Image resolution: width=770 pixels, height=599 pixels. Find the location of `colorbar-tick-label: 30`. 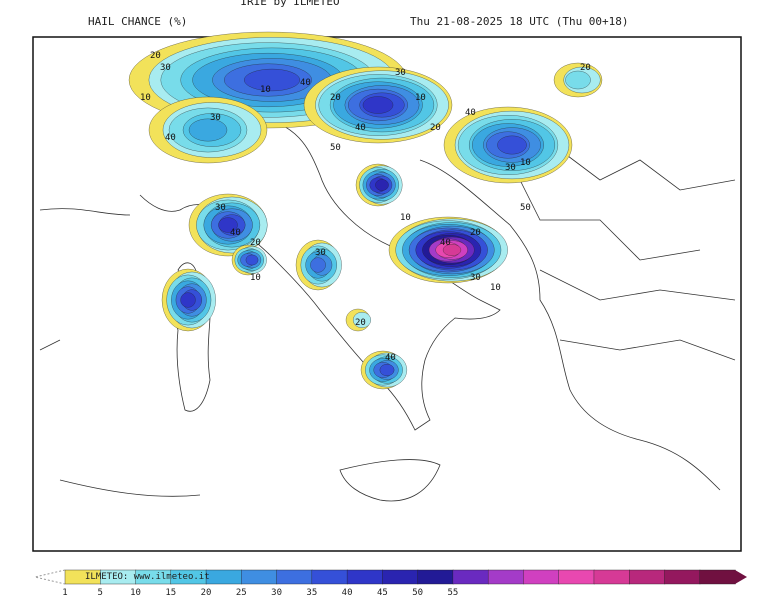

colorbar-tick-label: 30 is located at coordinates (276, 591).